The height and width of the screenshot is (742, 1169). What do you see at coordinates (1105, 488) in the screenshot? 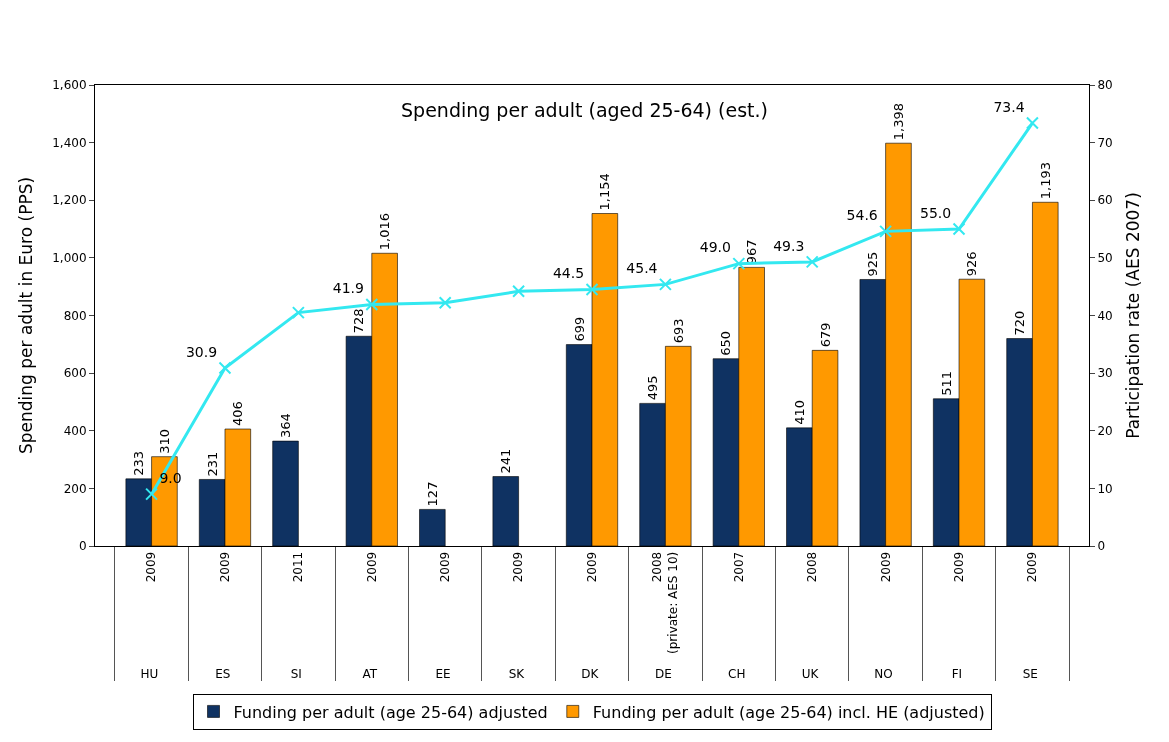
I see `y2-tick-label: 10` at bounding box center [1105, 488].